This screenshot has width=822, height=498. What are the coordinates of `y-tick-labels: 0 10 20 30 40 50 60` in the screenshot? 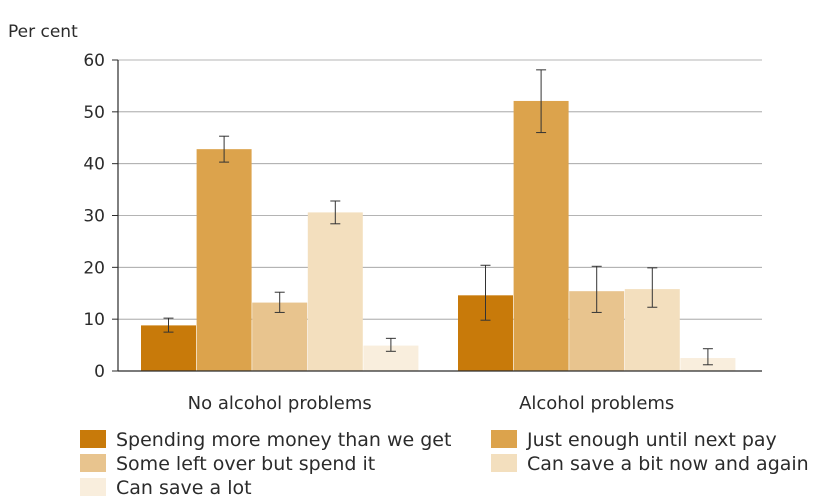 It's located at (94, 216).